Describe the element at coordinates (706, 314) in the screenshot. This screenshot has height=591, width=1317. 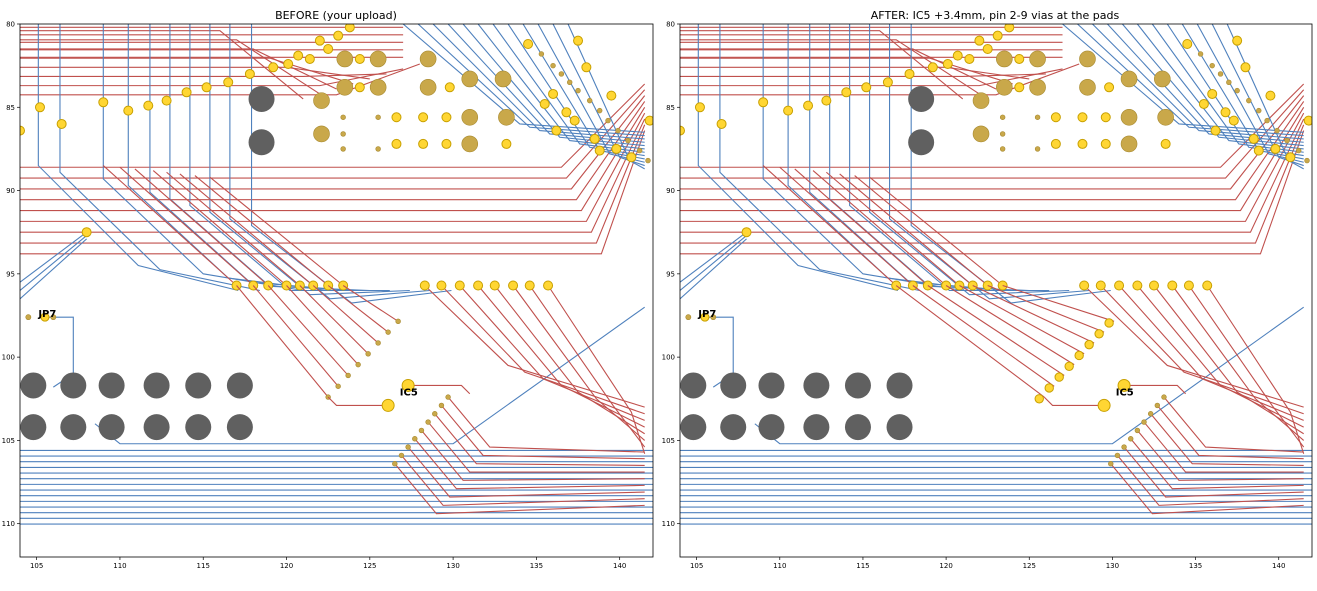
I see `component-label-jp7: JP7` at that location.